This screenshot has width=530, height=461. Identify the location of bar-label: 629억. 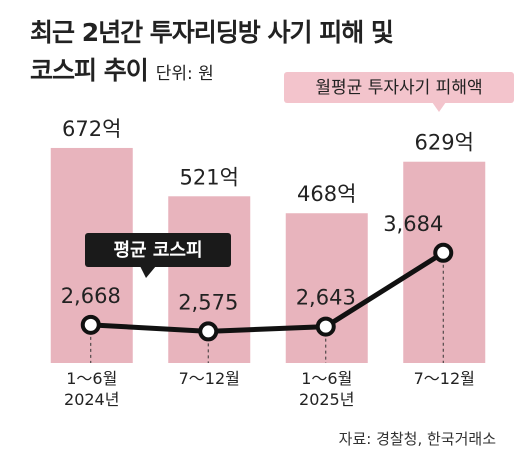
(444, 143).